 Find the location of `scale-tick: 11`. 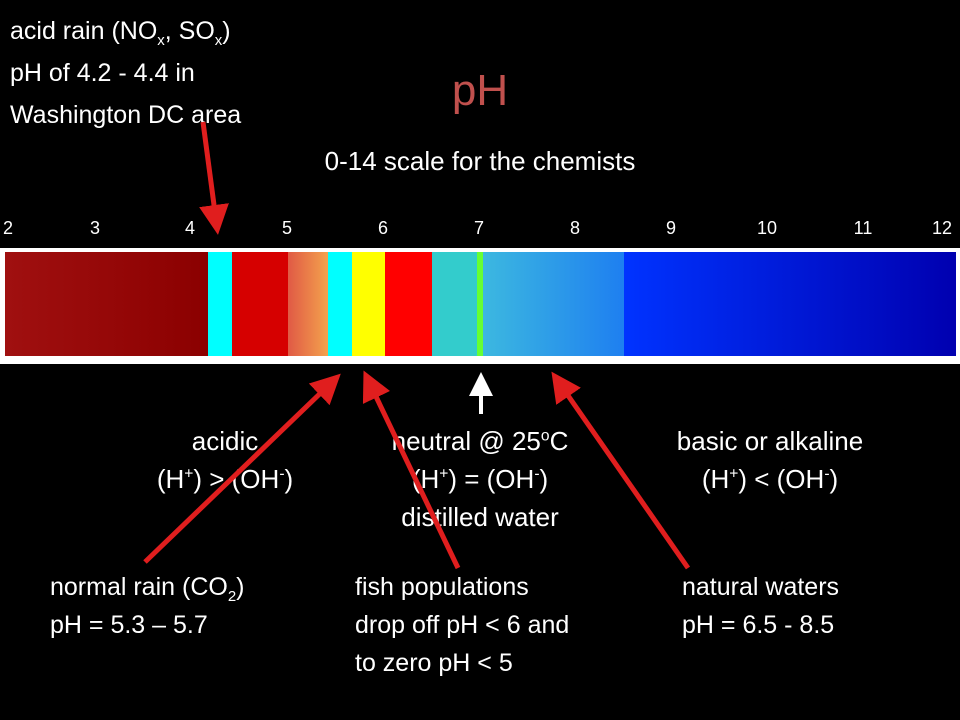

scale-tick: 11 is located at coordinates (863, 228).